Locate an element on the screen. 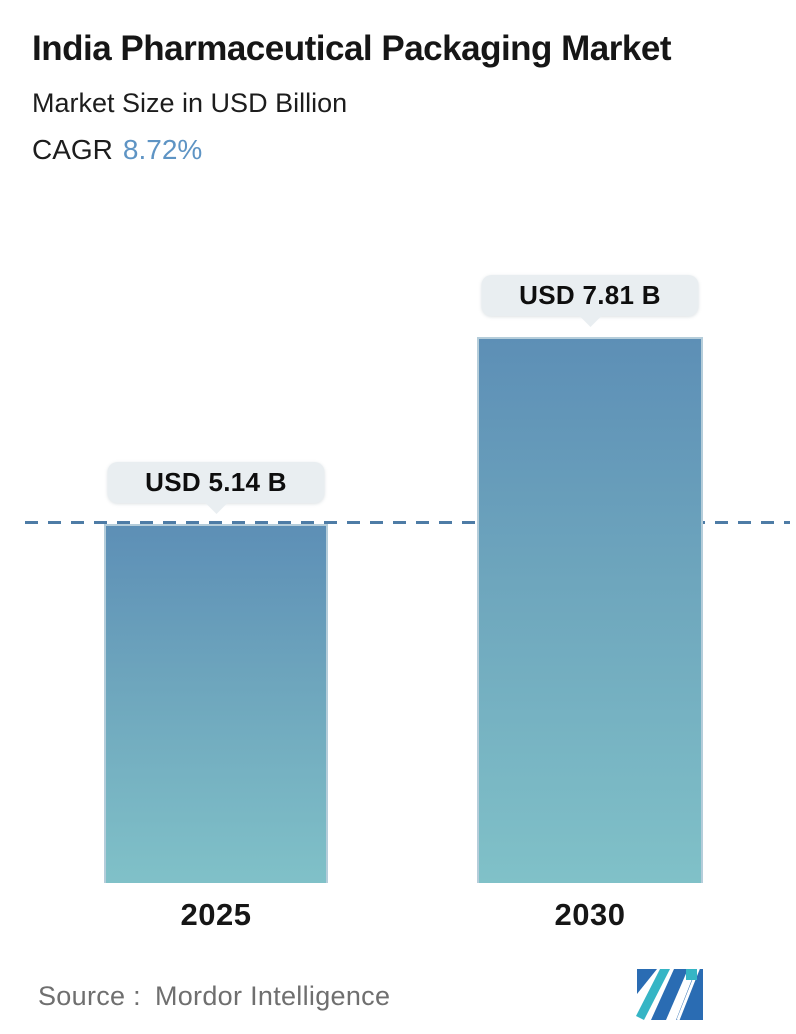 The image size is (796, 1034). source-line: Source : Mordor Intelligence is located at coordinates (214, 996).